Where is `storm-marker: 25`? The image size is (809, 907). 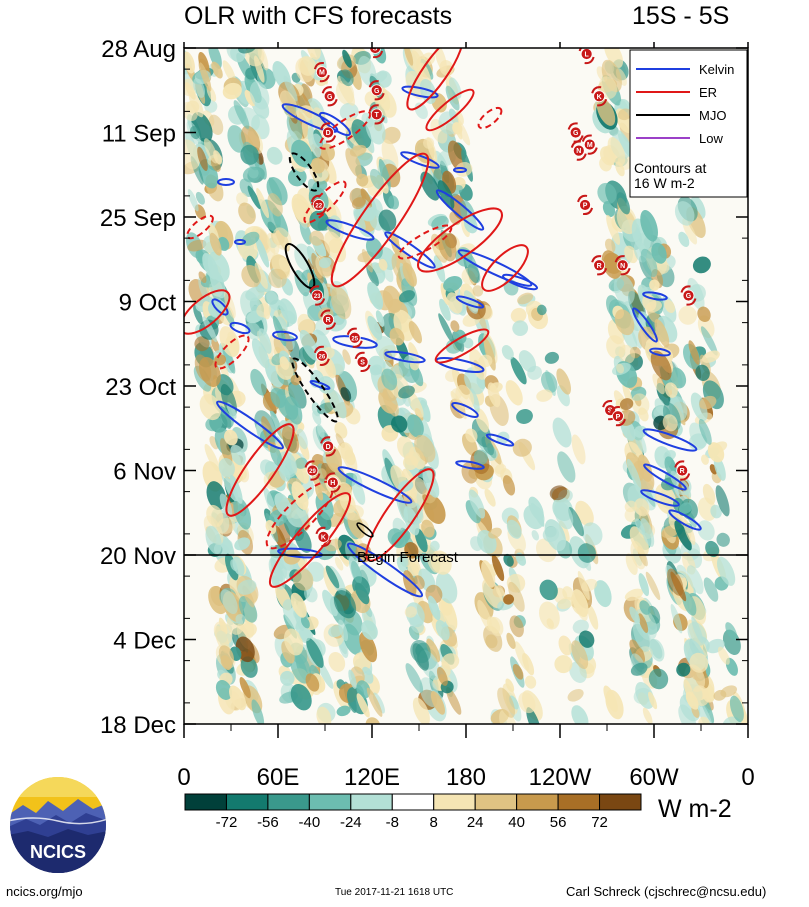
storm-marker: 25 is located at coordinates (354, 337).